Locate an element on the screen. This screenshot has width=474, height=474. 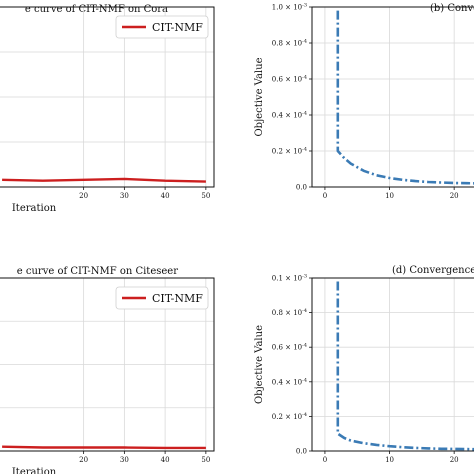
y-tick-label: 0.1 × 10⁻³ is located at coordinates (289, 278).